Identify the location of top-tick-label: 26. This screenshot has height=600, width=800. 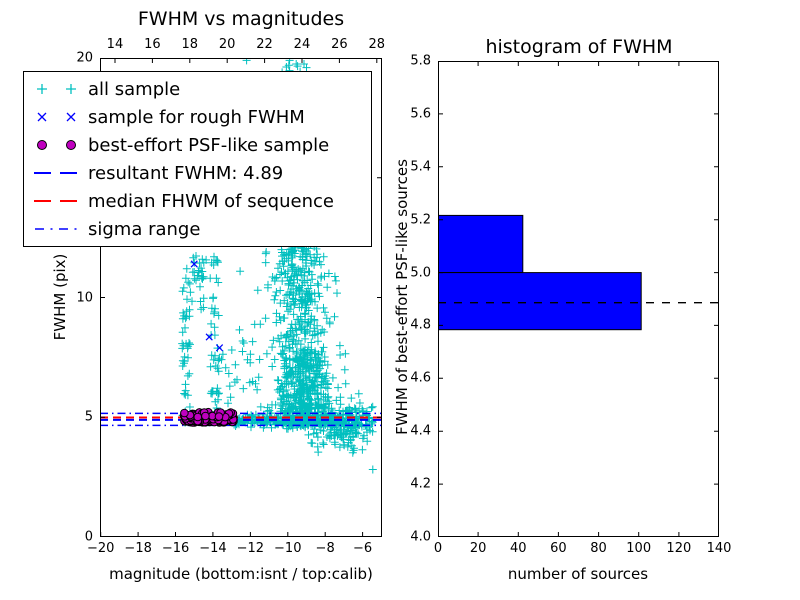
(339, 44).